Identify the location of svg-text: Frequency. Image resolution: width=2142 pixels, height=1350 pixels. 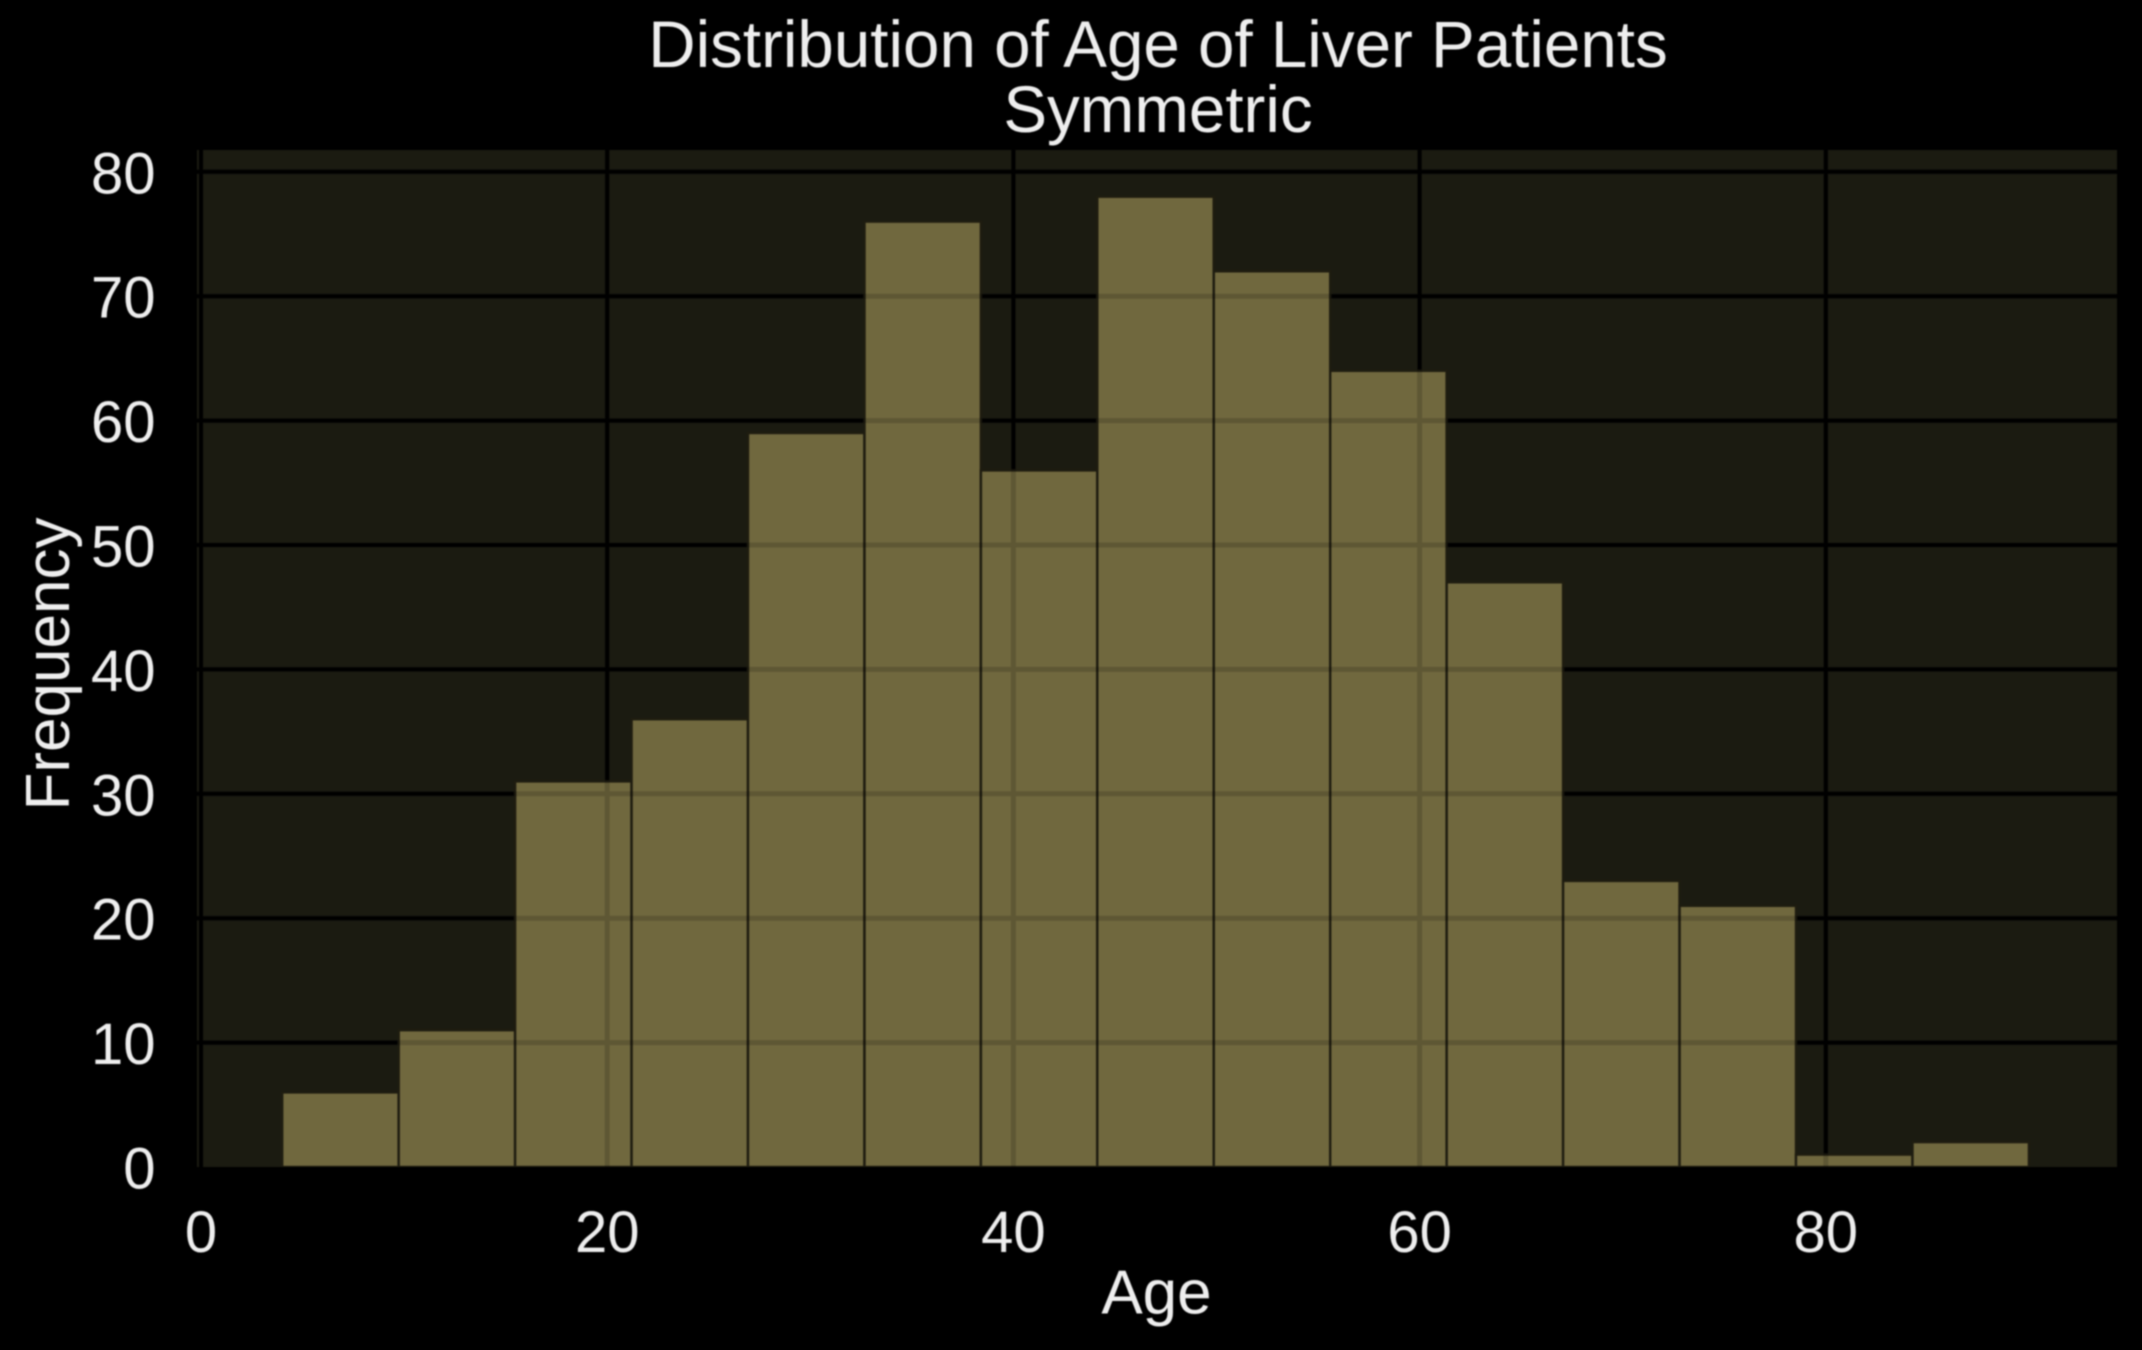
(48, 664).